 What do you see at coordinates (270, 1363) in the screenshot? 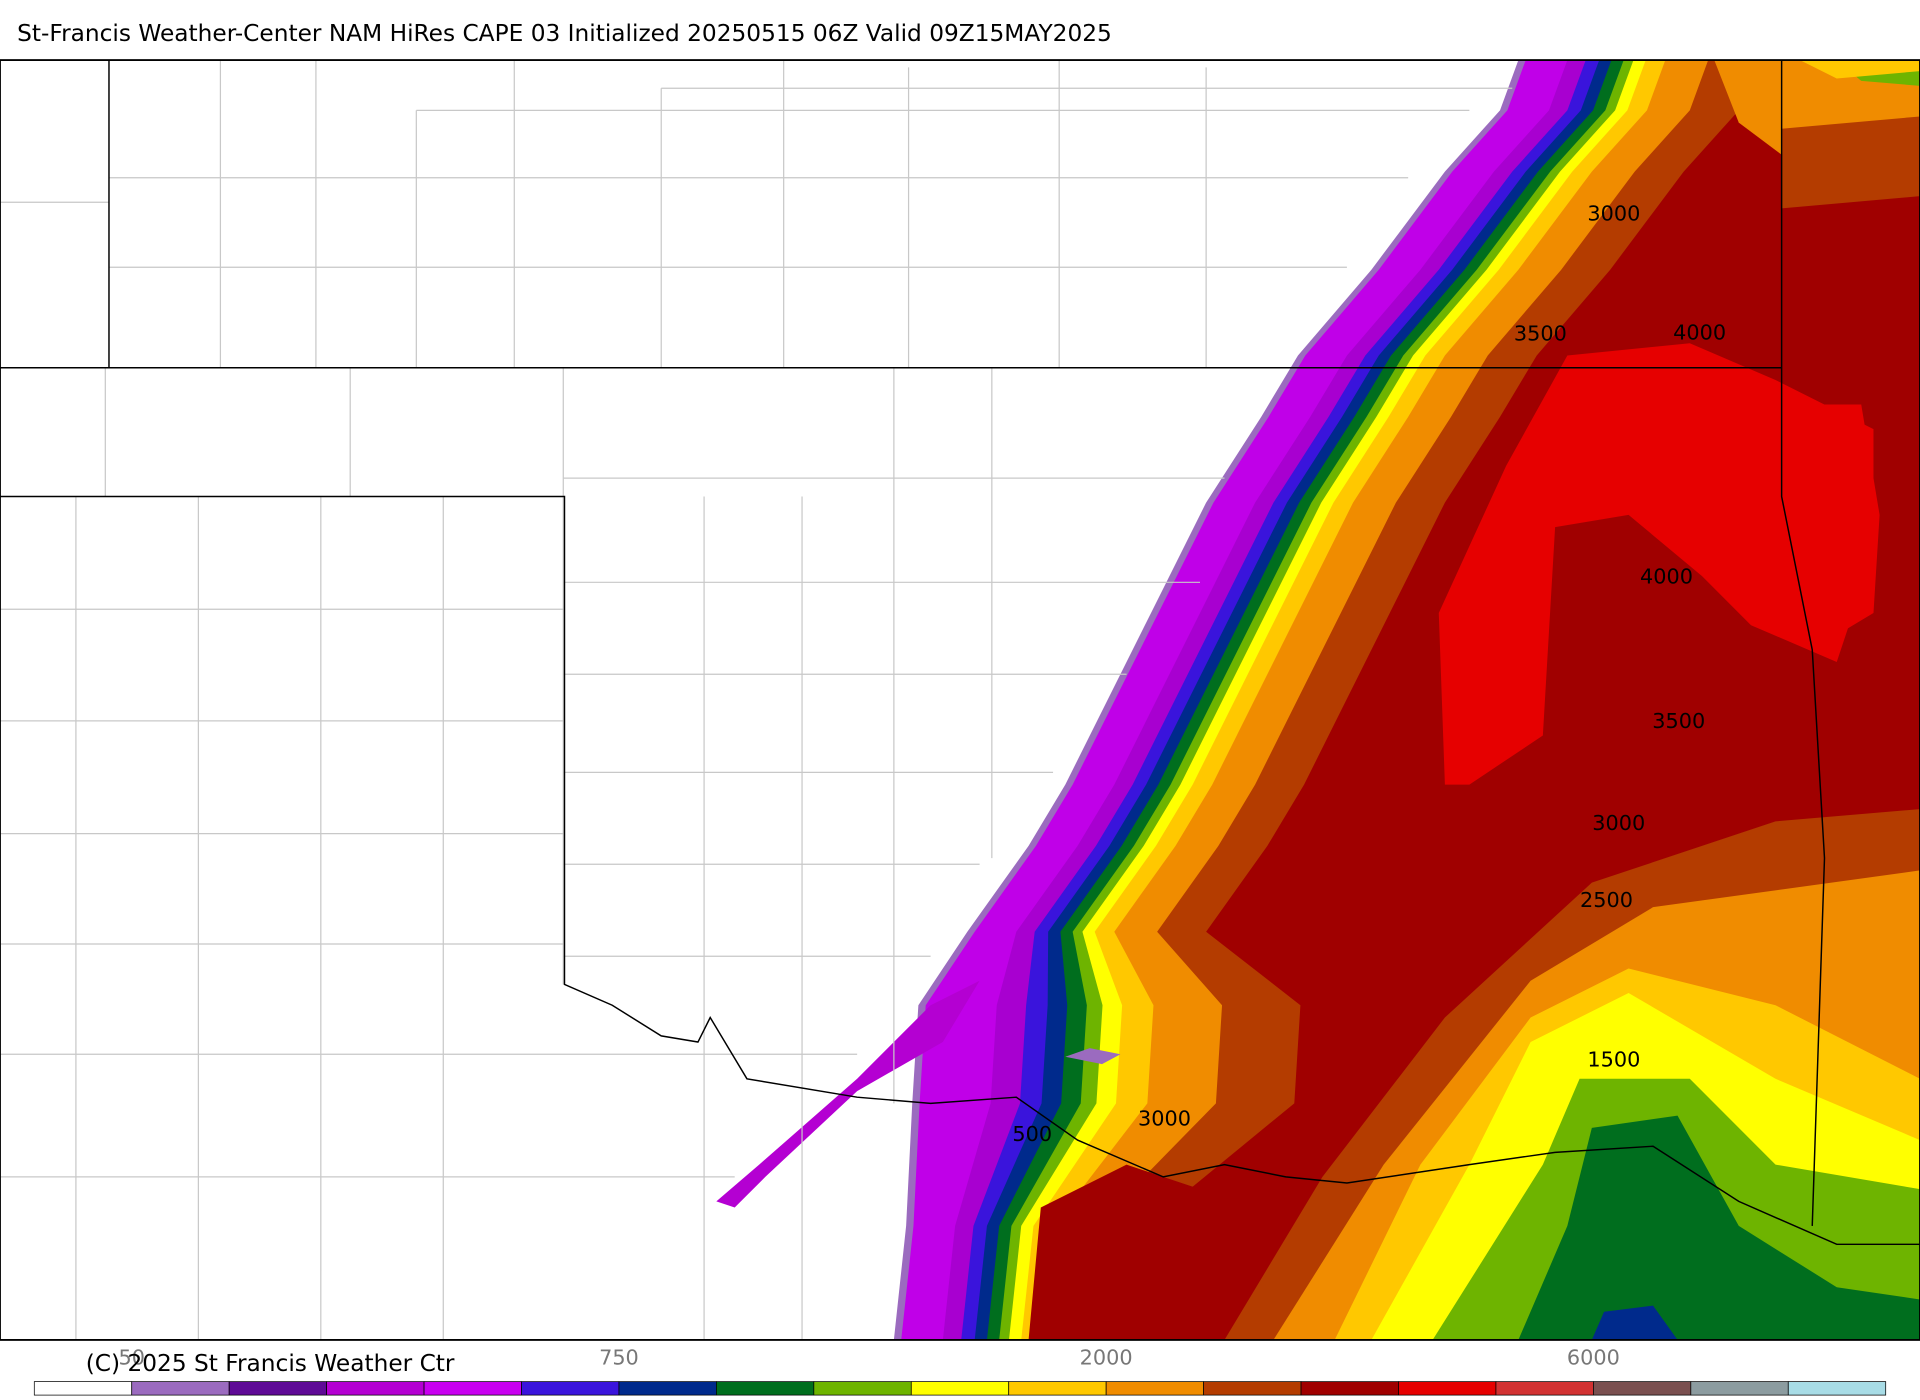
I see `copyright: (C) 2025 St Francis Weather Ctr` at bounding box center [270, 1363].